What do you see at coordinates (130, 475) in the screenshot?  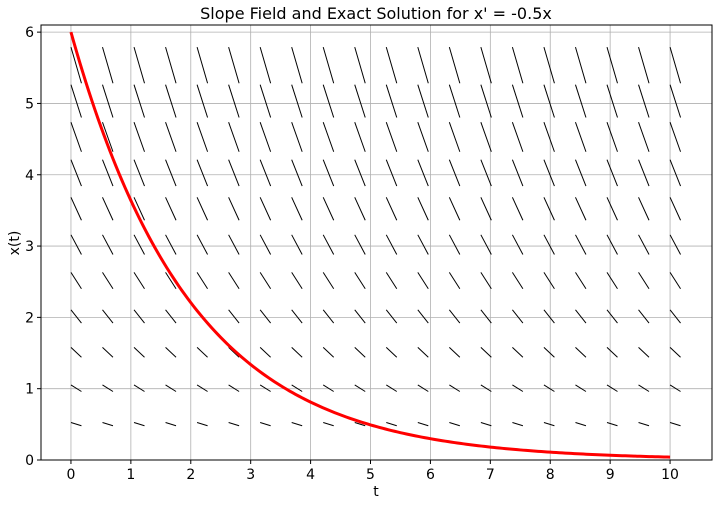 I see `x-tick-label: 1` at bounding box center [130, 475].